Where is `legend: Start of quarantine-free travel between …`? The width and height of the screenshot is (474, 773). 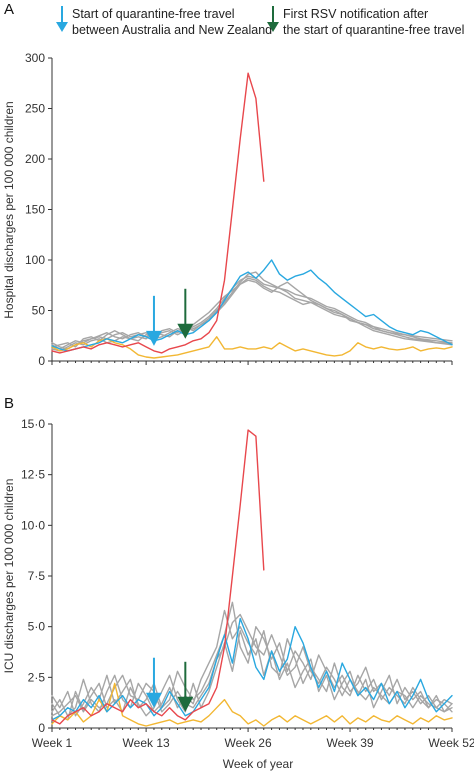
legend: Start of quarantine-free travel between … is located at coordinates (260, 21).